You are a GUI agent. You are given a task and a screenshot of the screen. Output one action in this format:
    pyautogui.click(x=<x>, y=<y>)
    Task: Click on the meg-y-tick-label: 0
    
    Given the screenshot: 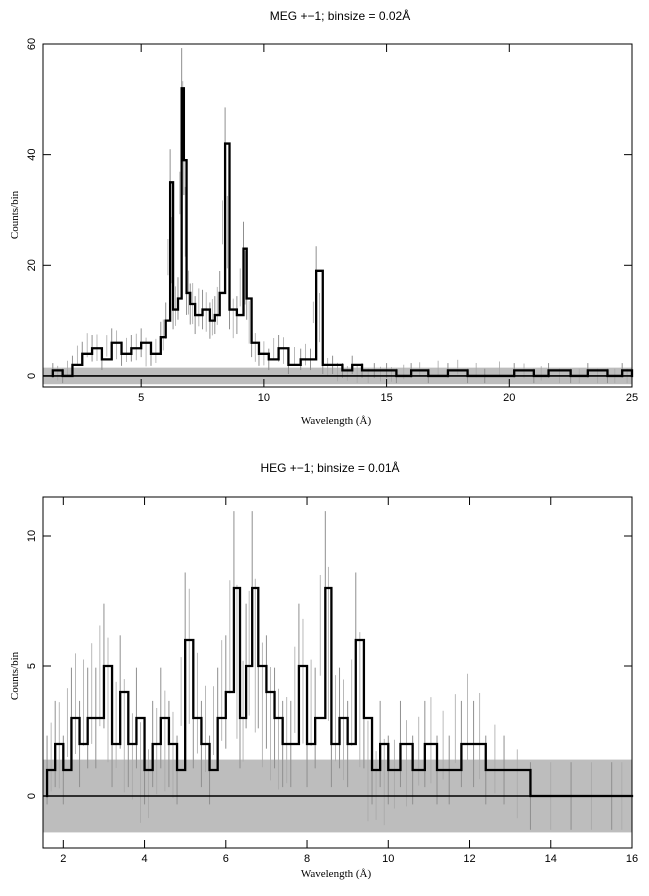 What is the action you would take?
    pyautogui.click(x=32, y=376)
    